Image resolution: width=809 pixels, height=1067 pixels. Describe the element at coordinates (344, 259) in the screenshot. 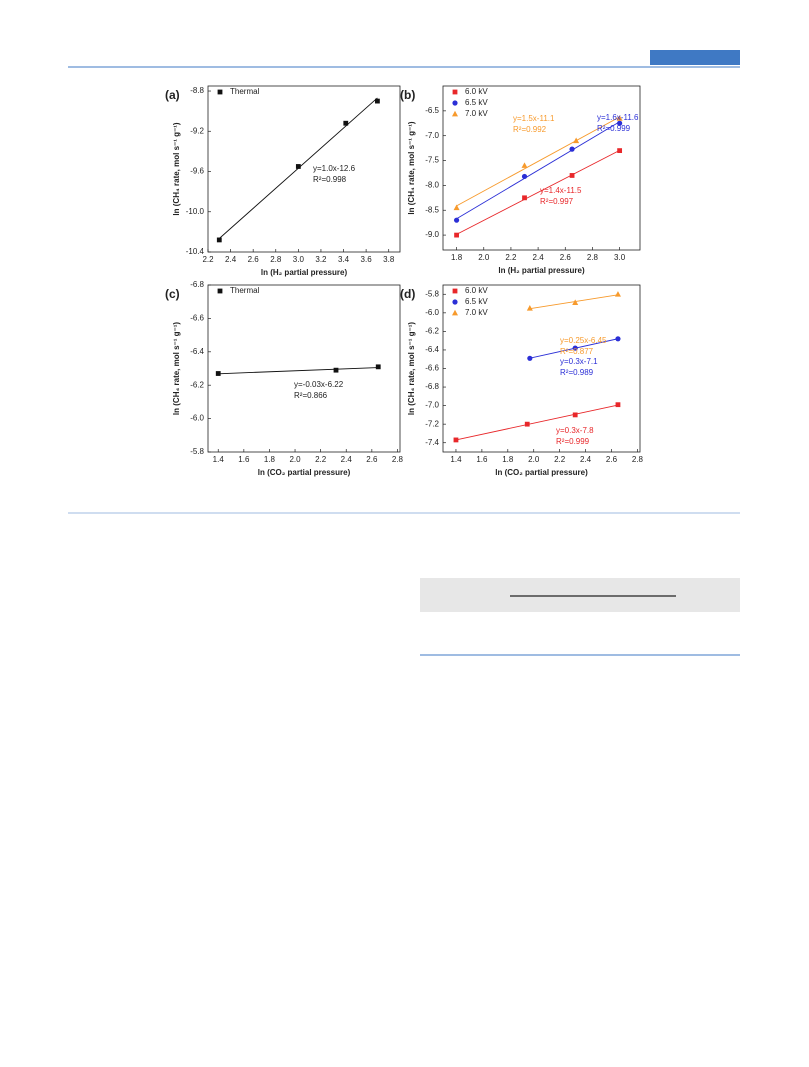

I see `x-tick-label: 3.4` at that location.